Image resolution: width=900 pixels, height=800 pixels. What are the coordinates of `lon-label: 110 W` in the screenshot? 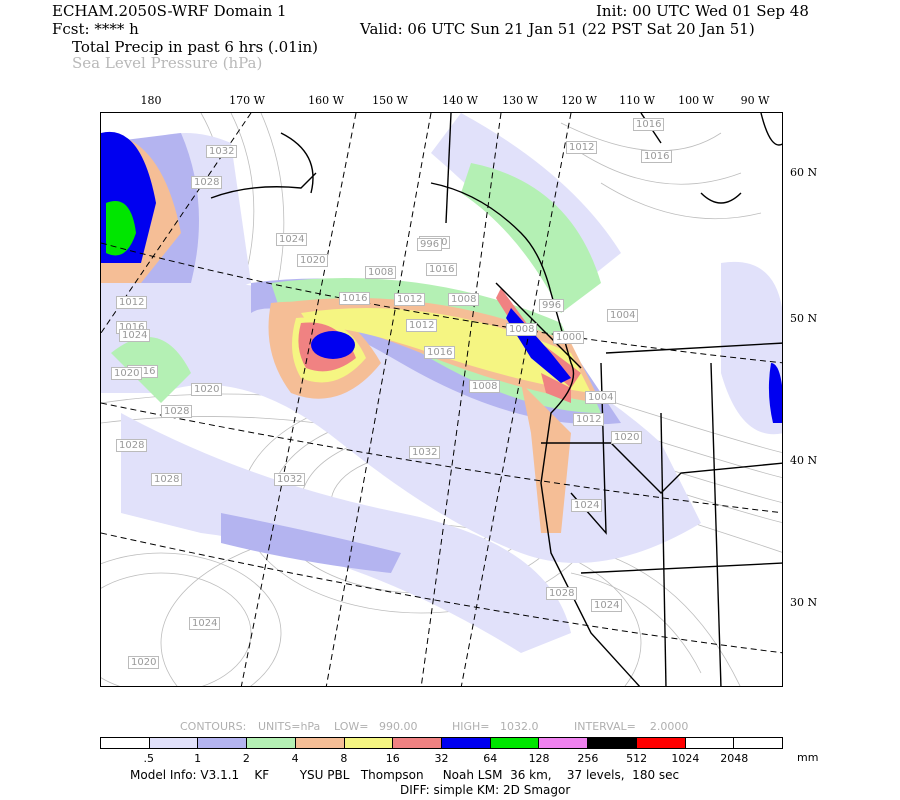 It's located at (637, 100).